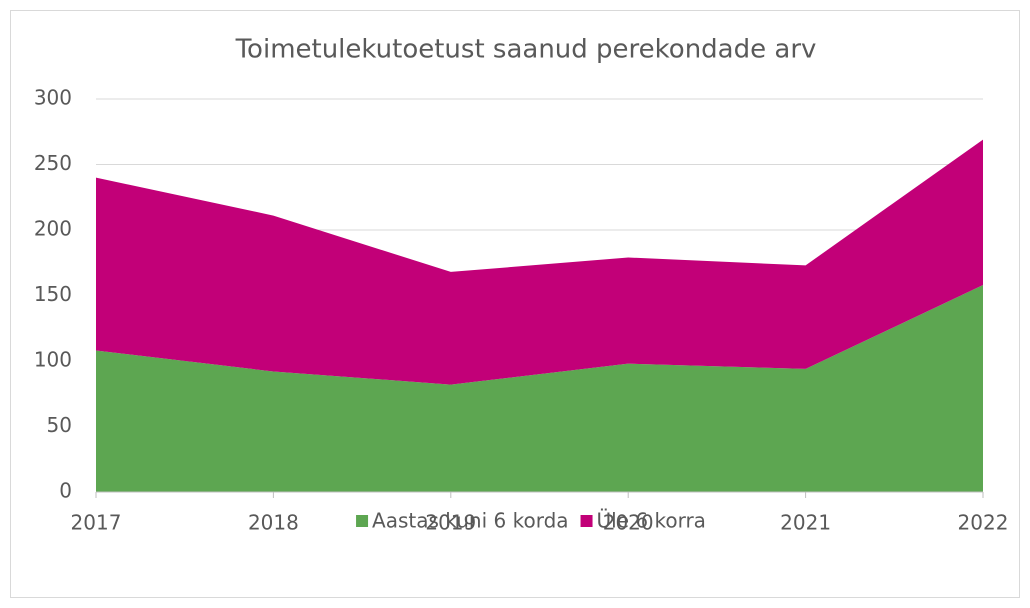 This screenshot has height=608, width=1030. What do you see at coordinates (65, 491) in the screenshot?
I see `y-tick-label: 0` at bounding box center [65, 491].